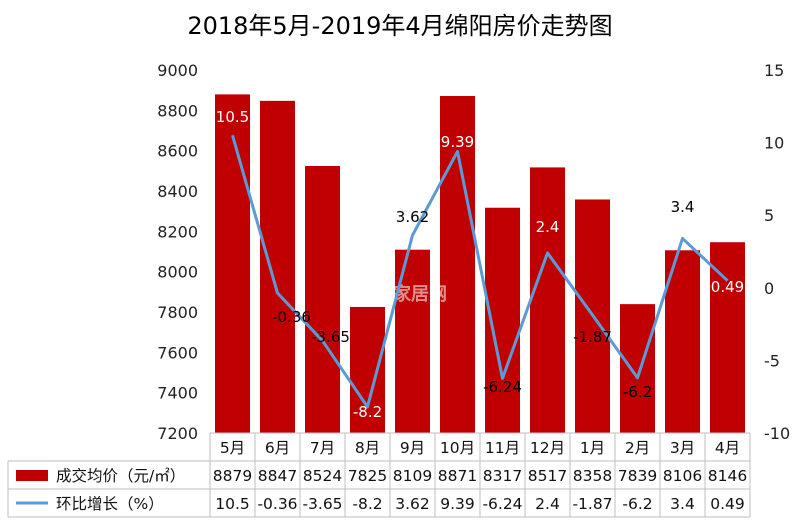 This screenshot has height=527, width=800. What do you see at coordinates (291, 317) in the screenshot?
I see `line-data-label: -0.36` at bounding box center [291, 317].